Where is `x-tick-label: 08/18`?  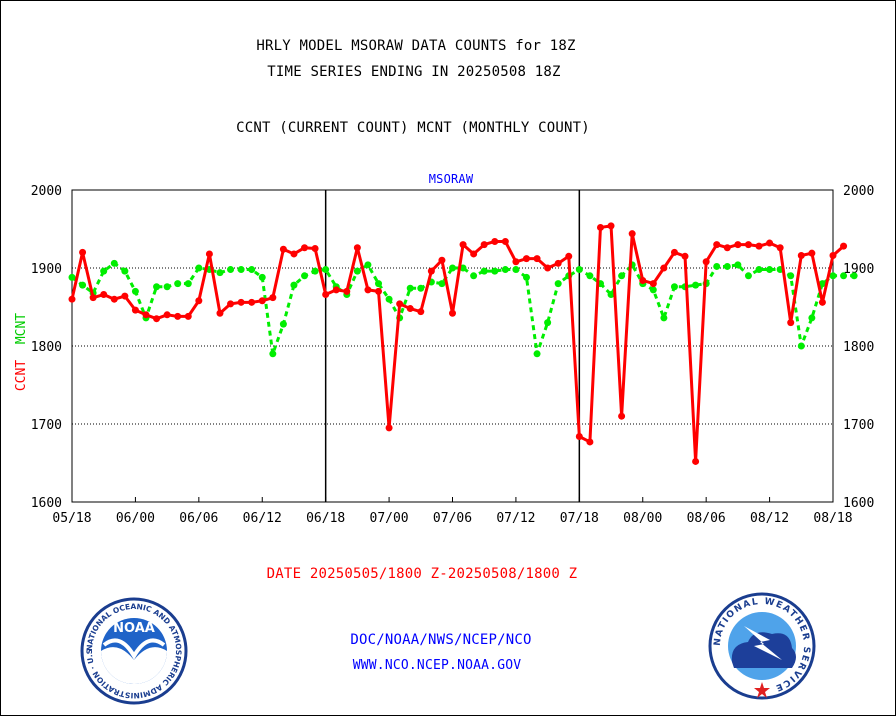
x-tick-label: 08/18 is located at coordinates (832, 518).